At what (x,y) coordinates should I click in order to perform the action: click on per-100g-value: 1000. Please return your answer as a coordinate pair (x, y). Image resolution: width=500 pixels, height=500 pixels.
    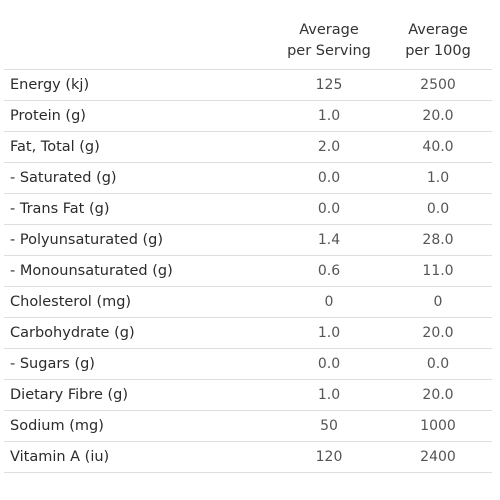
    Looking at the image, I should click on (438, 426).